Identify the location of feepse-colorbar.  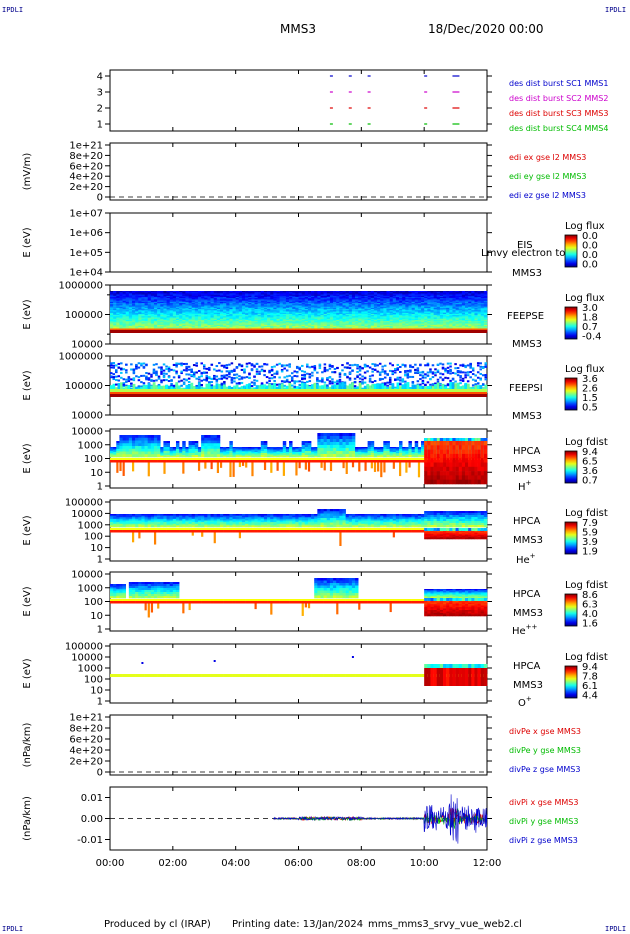
(571, 323).